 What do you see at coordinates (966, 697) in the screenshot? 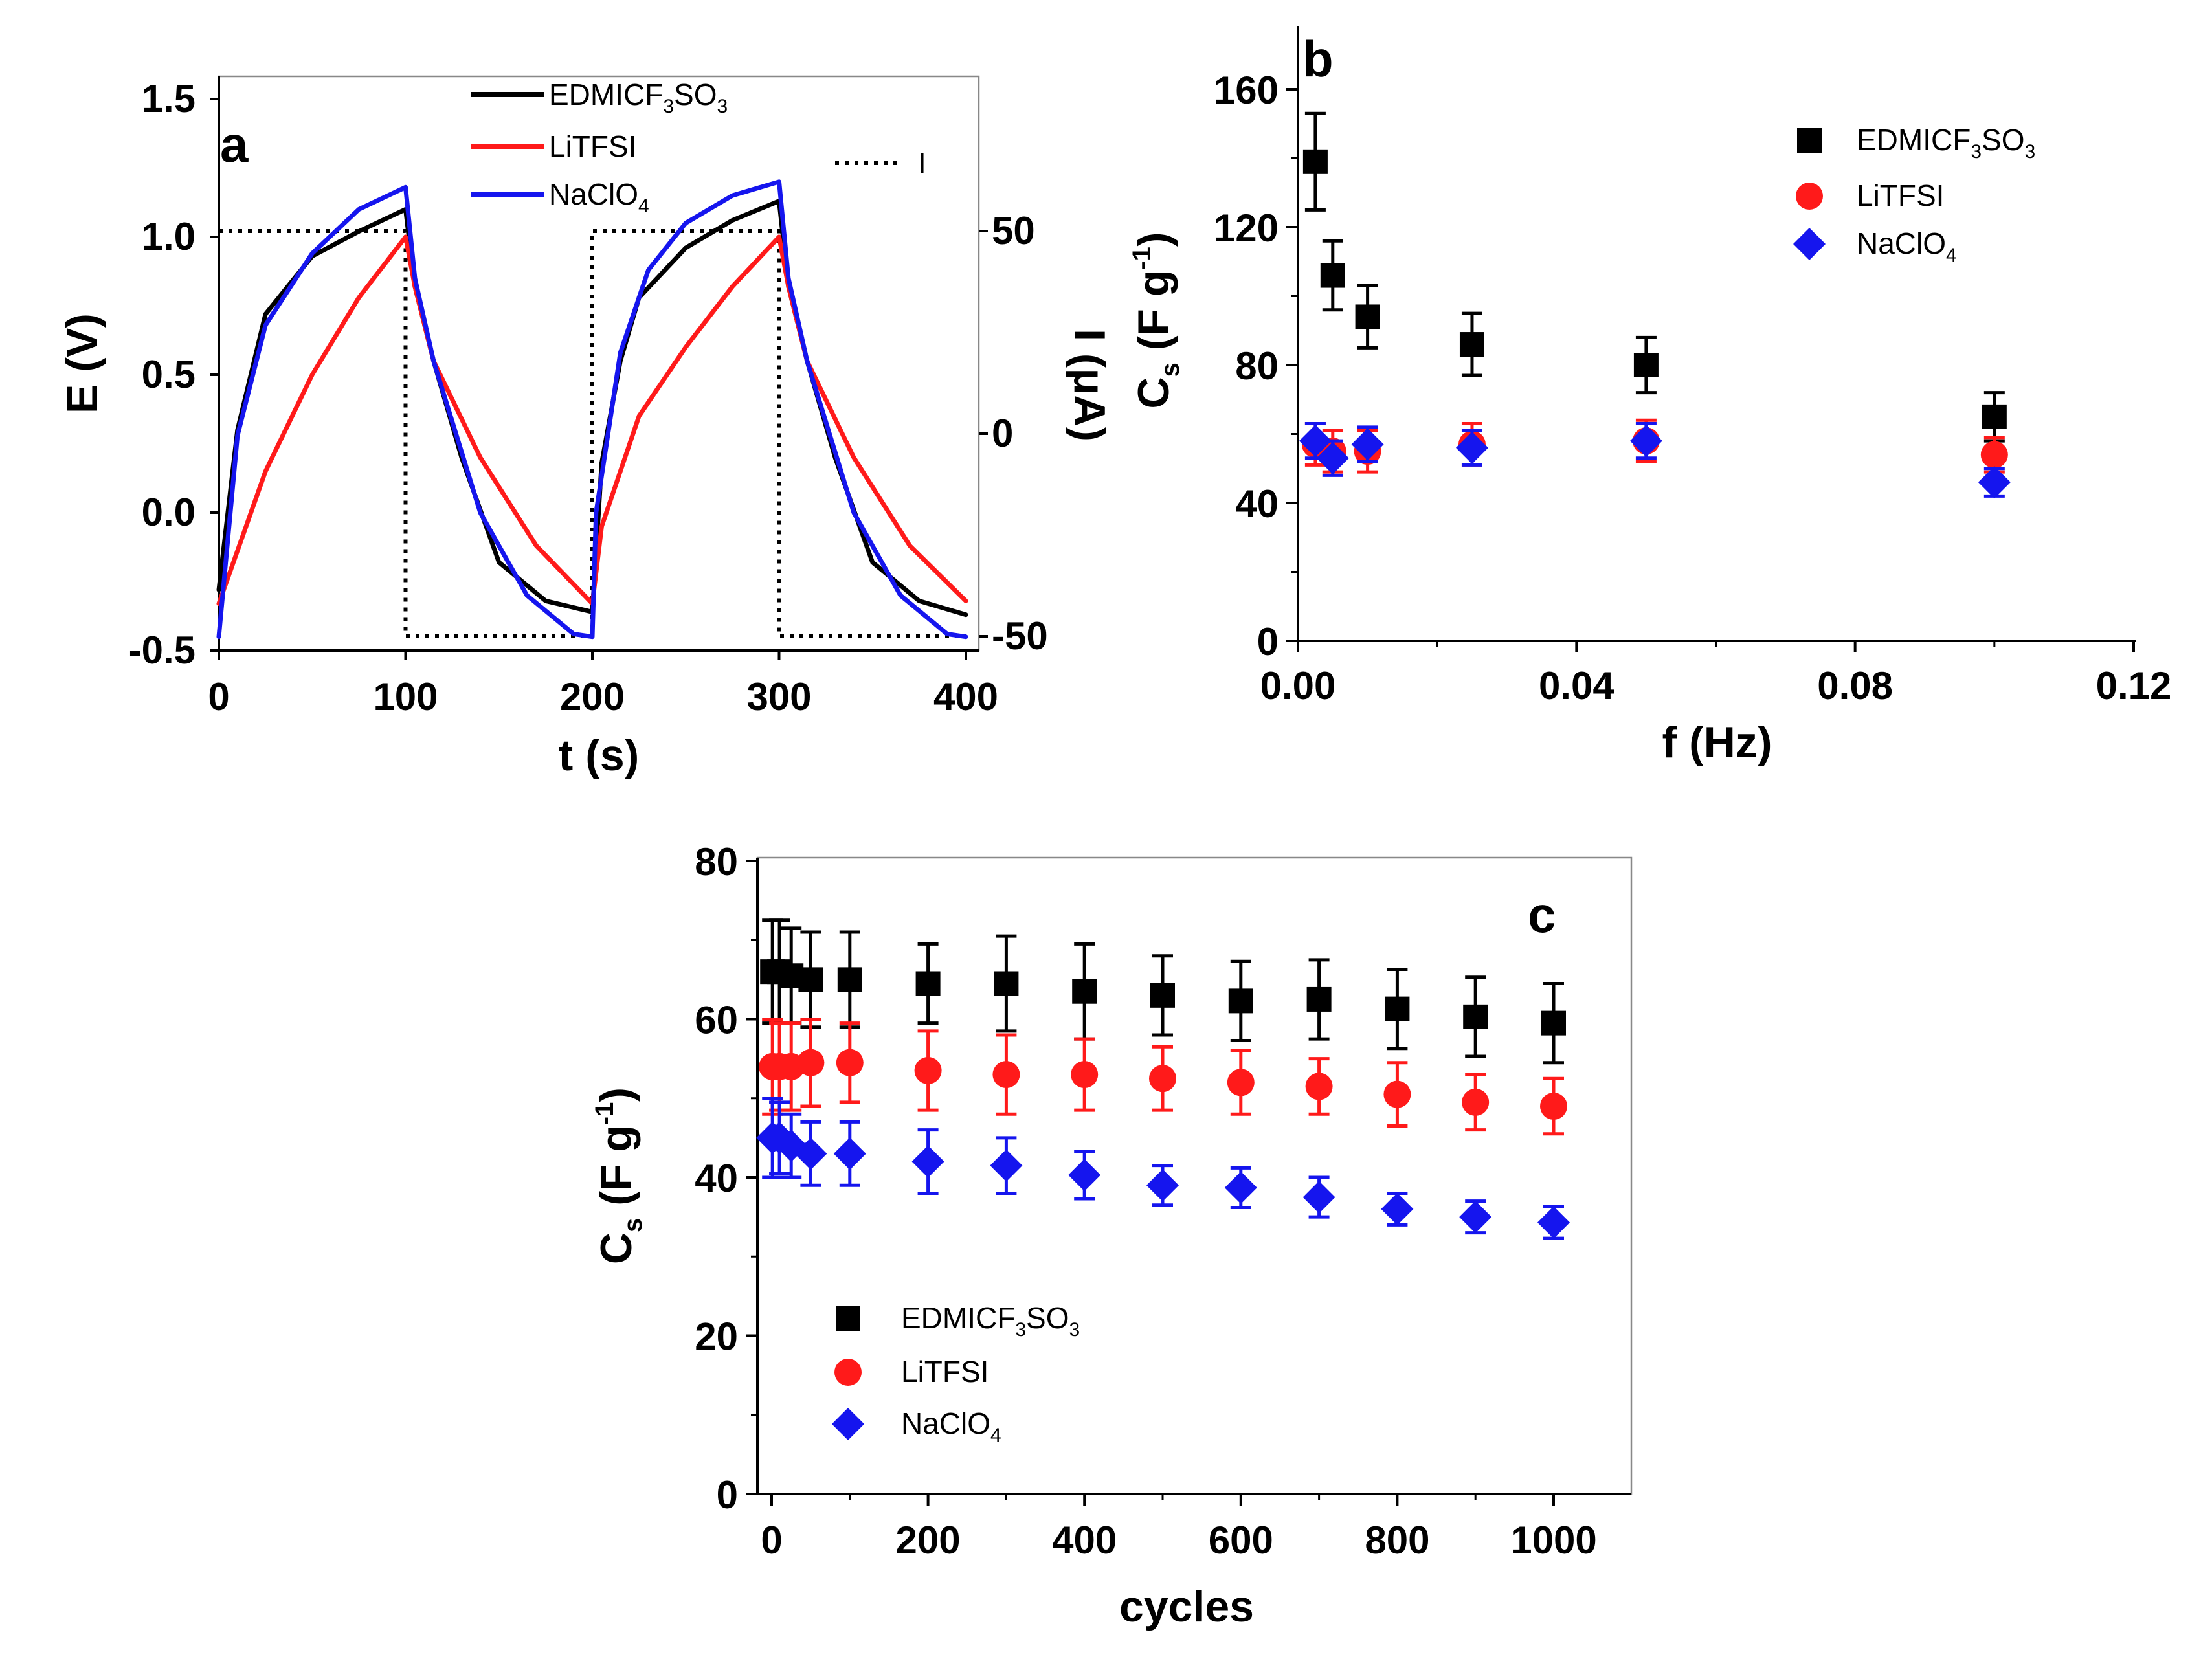
I see `x-tick-label: 400` at bounding box center [966, 697].